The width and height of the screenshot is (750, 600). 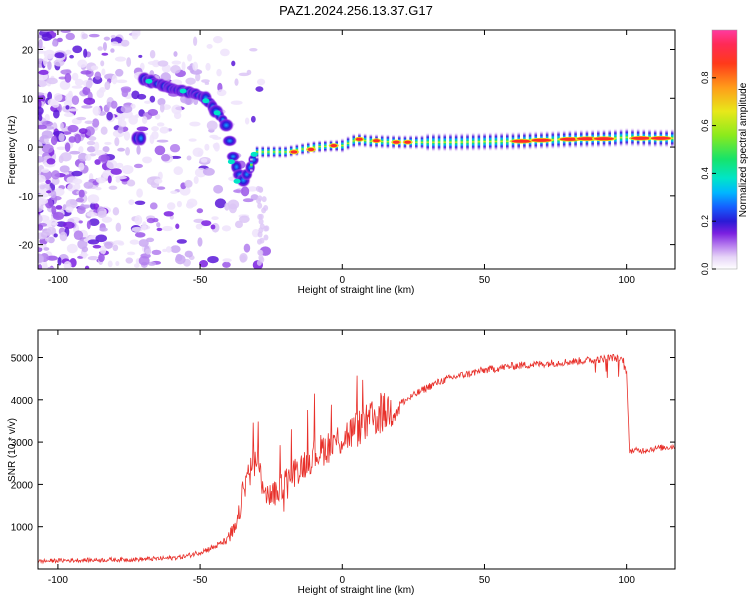 I want to click on spectrogram-y-tick-label: -10, so click(x=26, y=197).